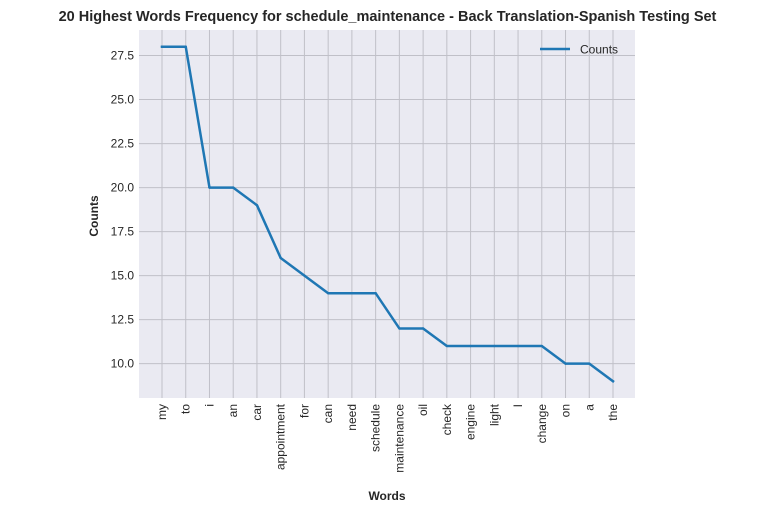 The image size is (775, 514). I want to click on x-tick-label: for, so click(304, 411).